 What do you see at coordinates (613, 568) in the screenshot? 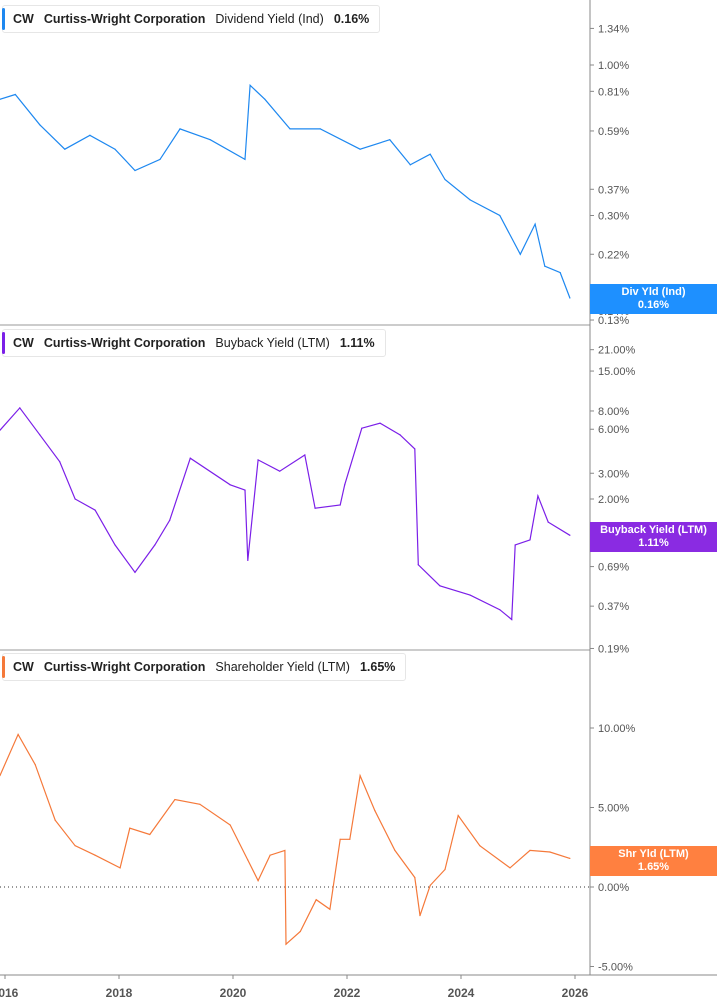
I see `y-tick-label: 0.69%` at bounding box center [613, 568].